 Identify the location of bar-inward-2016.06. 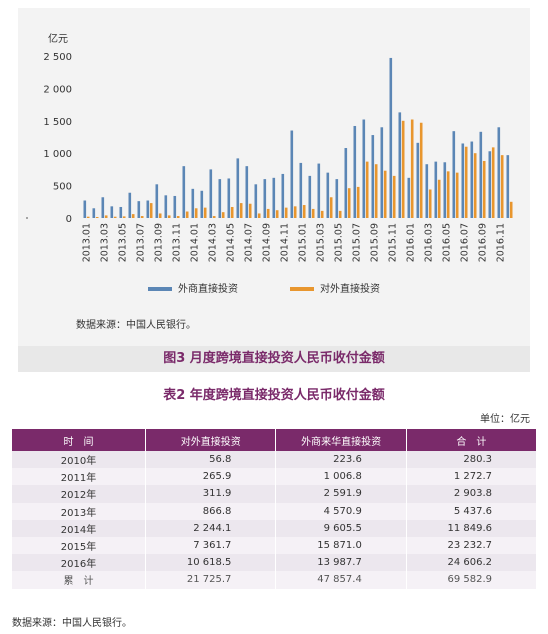
(454, 174).